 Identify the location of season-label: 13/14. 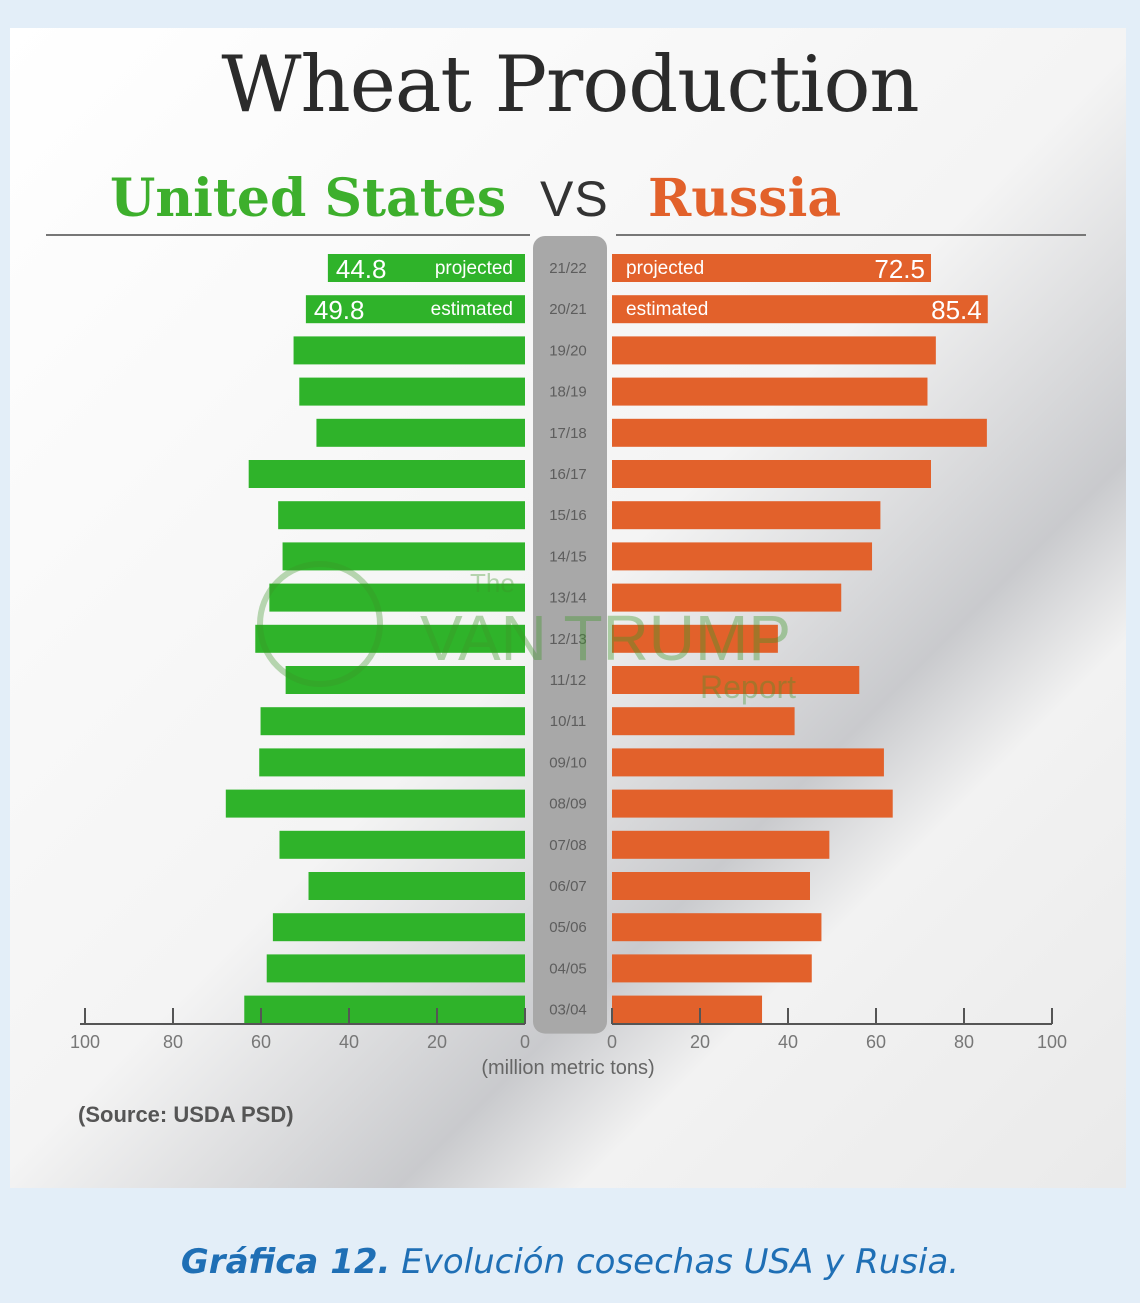
(568, 598).